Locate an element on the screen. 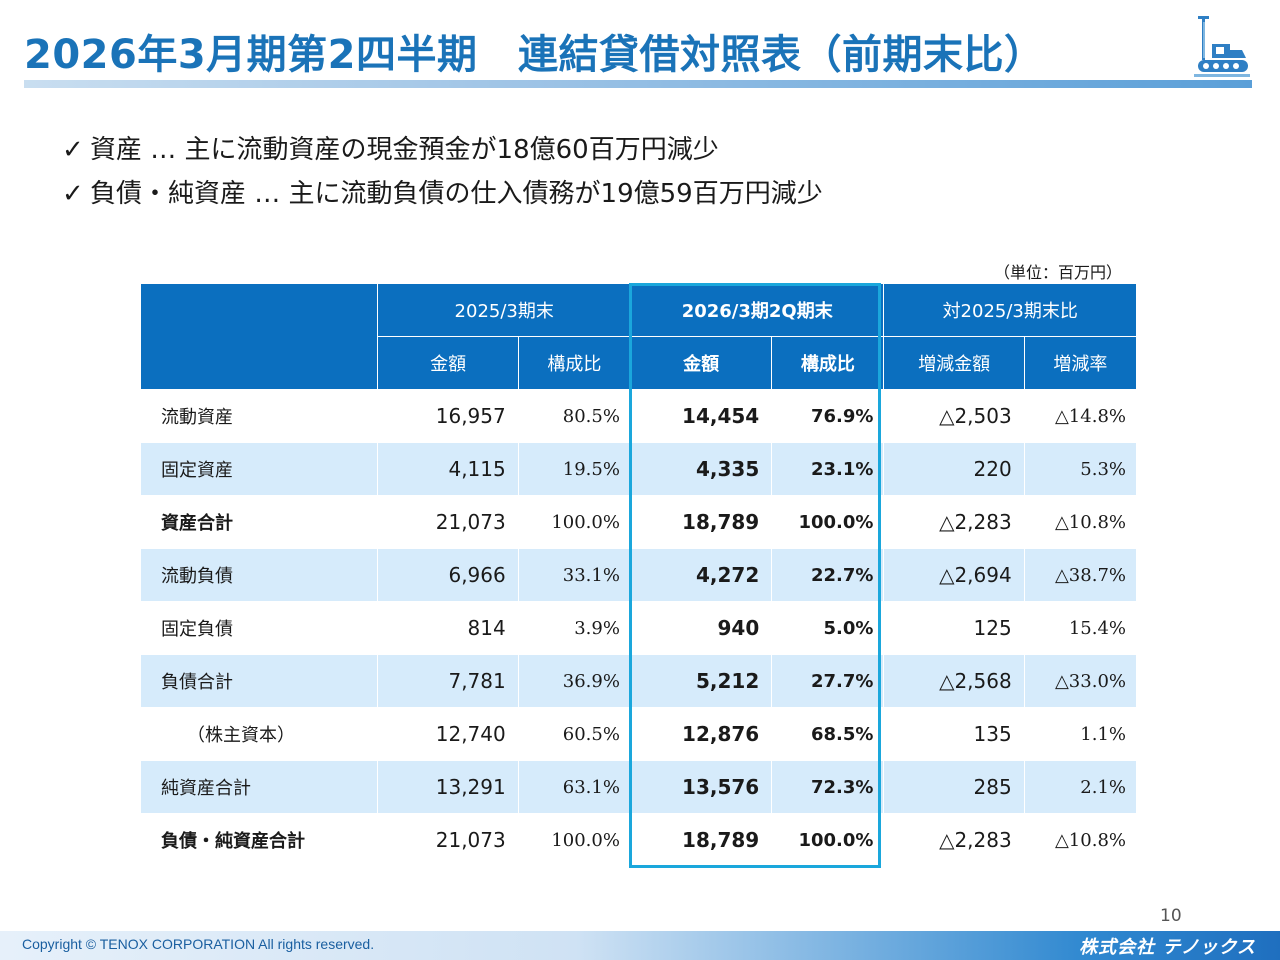 This screenshot has width=1280, height=960. prev-ratio: 33.1% is located at coordinates (574, 575).